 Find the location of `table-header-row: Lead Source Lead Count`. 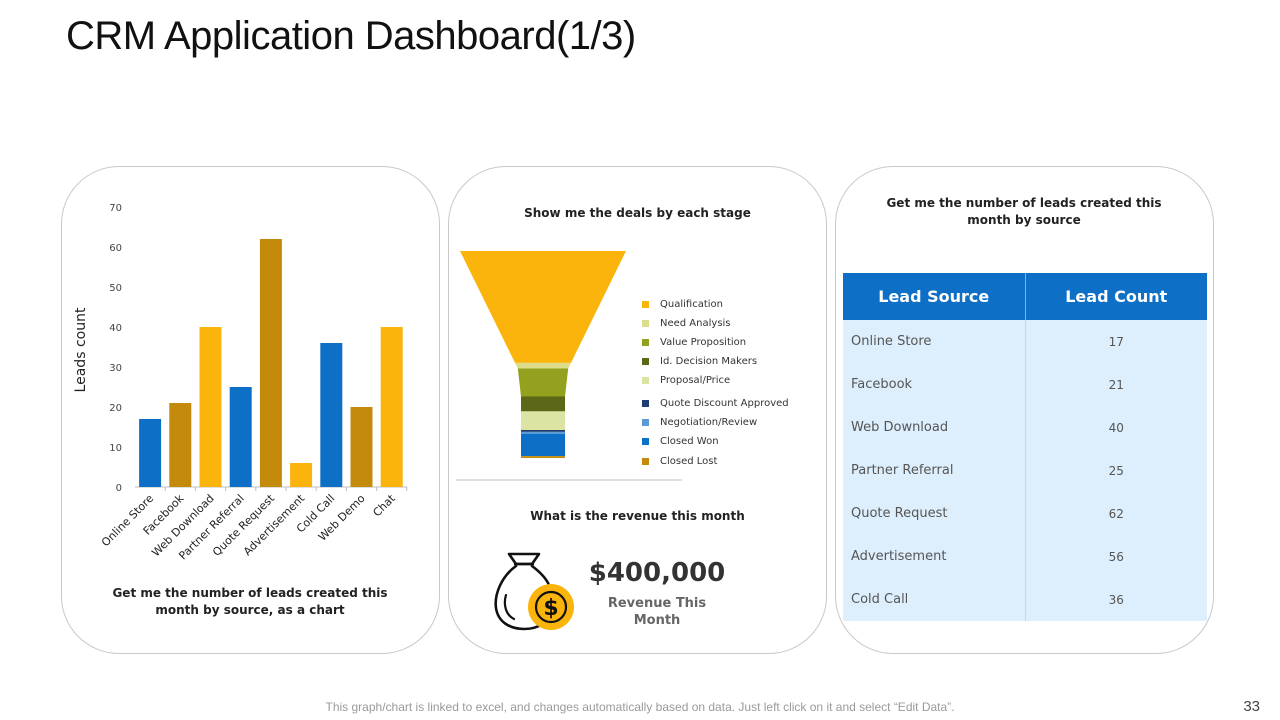

table-header-row: Lead Source Lead Count is located at coordinates (1025, 296).